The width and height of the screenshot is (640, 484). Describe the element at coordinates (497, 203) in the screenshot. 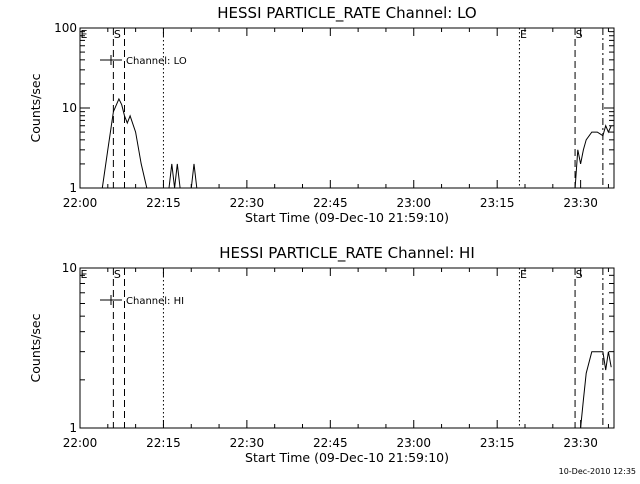

I see `panel1-x-tick-label: 23:15` at that location.